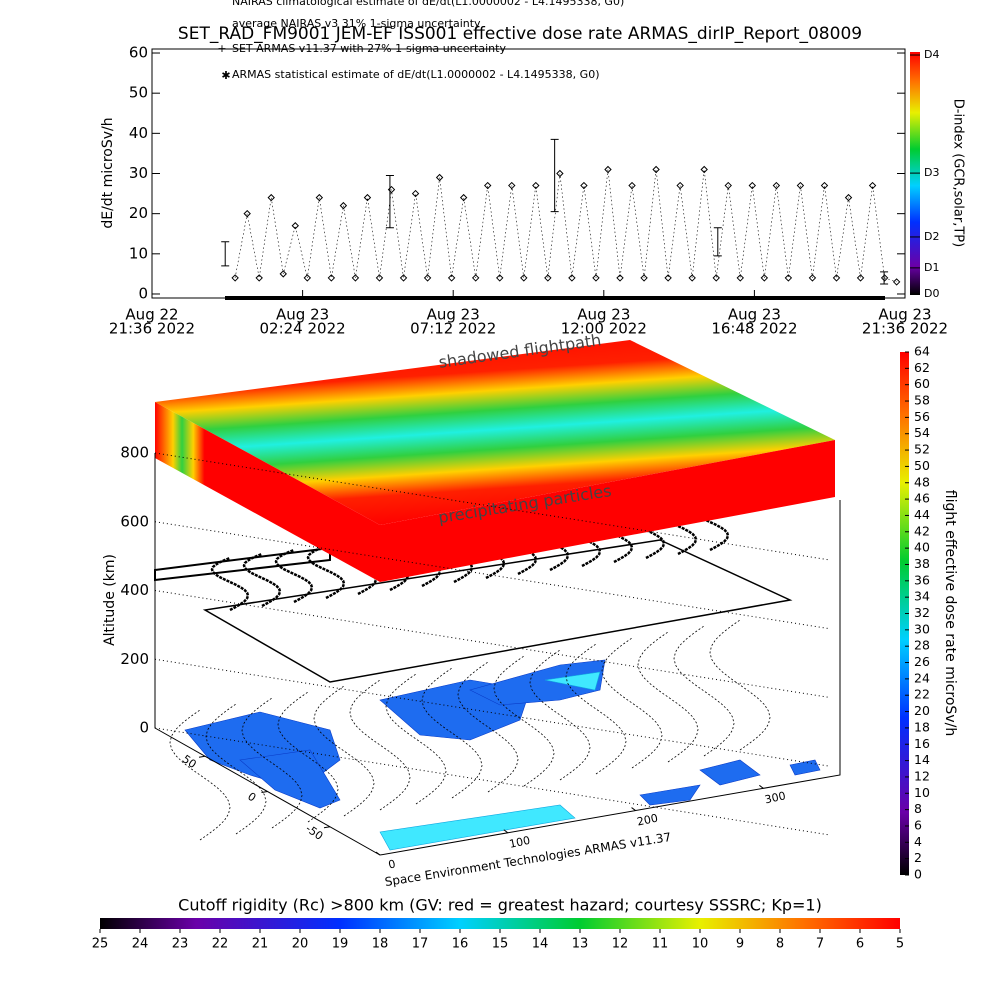  I want to click on colorbar-tick-label: 24, so click(922, 677).